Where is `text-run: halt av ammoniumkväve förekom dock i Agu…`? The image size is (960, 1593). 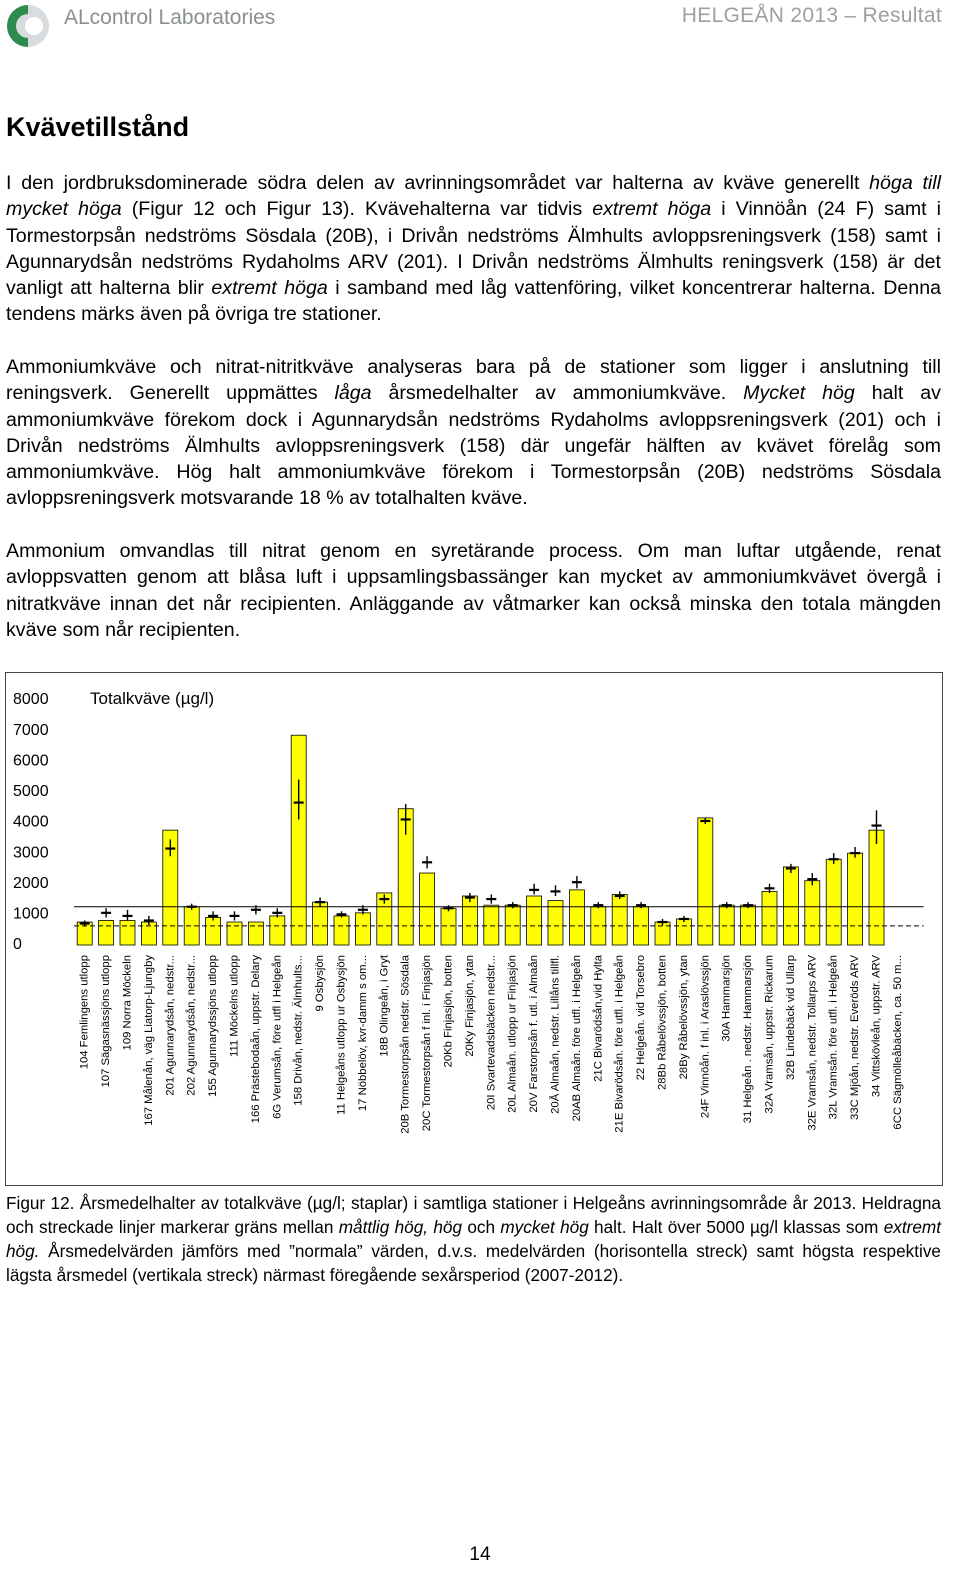
text-run: halt av ammoniumkväve förekom dock i Agu… is located at coordinates (473, 446).